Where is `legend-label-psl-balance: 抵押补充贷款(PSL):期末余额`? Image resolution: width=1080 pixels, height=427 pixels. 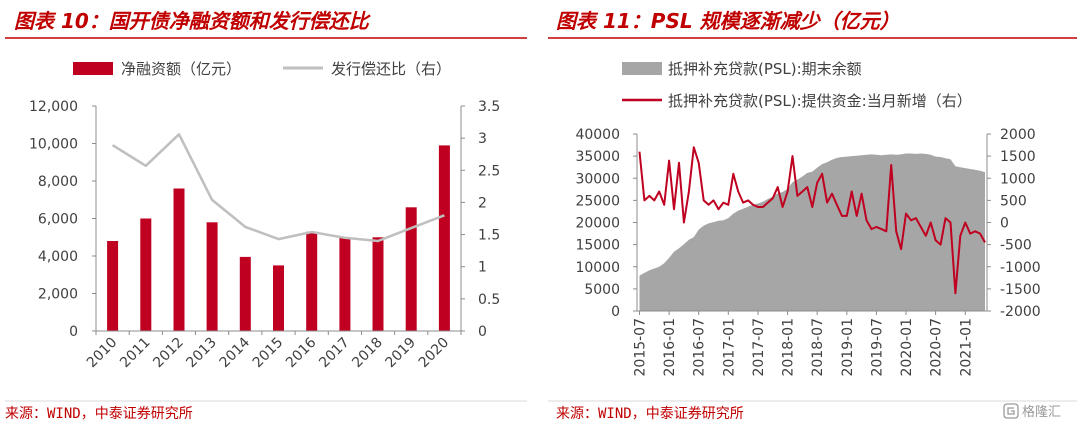 legend-label-psl-balance: 抵押补充贷款(PSL):期末余额 is located at coordinates (765, 69).